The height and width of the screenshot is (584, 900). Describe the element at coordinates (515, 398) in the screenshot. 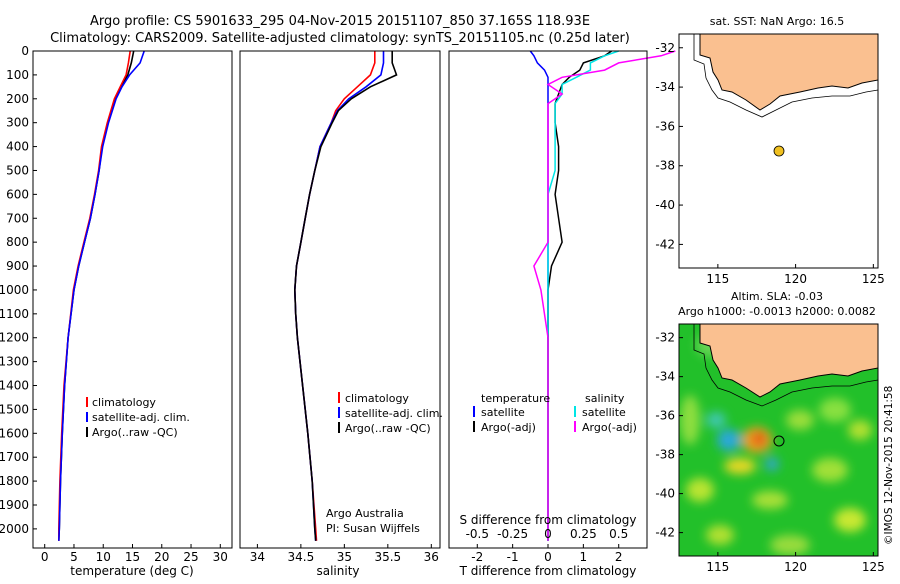

I see `legend-temperature-title: temperature` at that location.